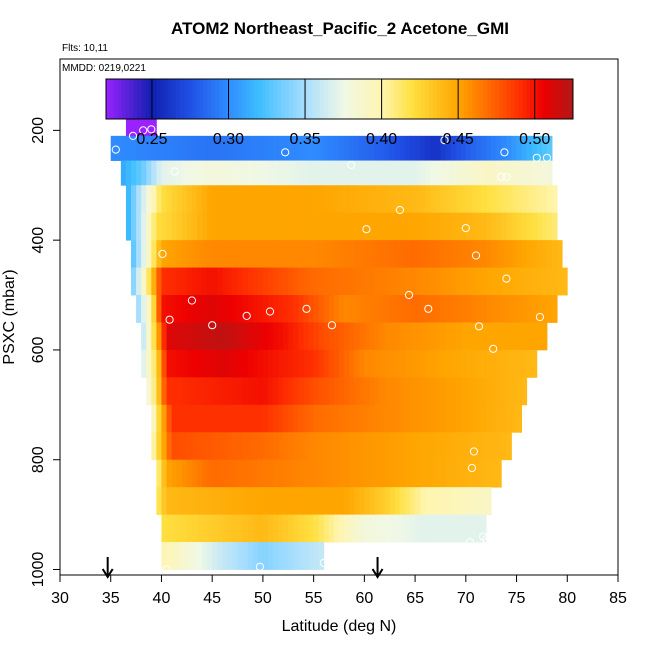 The image size is (650, 650). What do you see at coordinates (60, 598) in the screenshot?
I see `x-tick-label: 30` at bounding box center [60, 598].